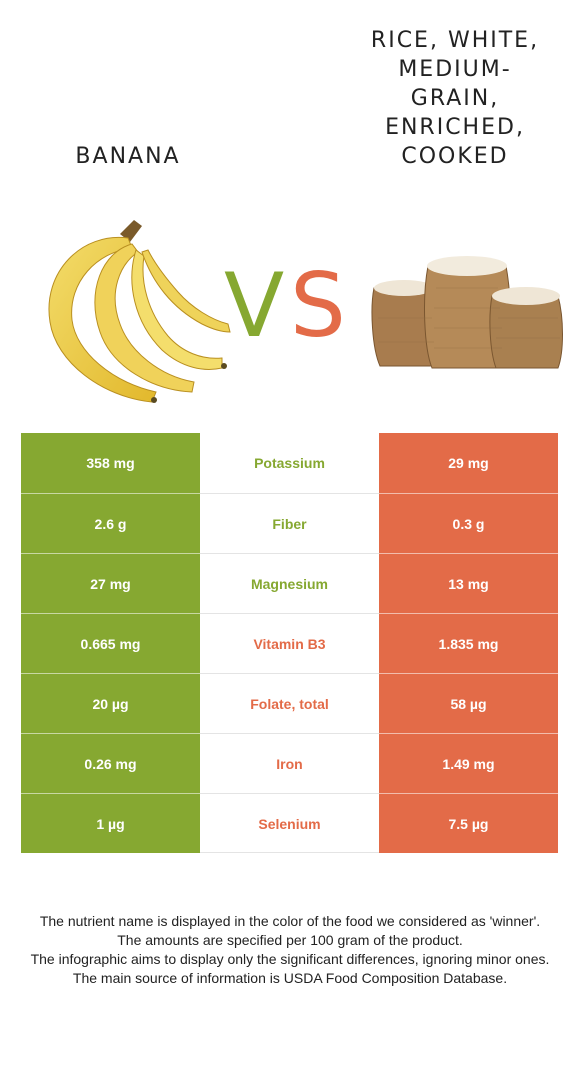 The height and width of the screenshot is (1084, 580). I want to click on right-value-cell: 58 µg, so click(468, 703).